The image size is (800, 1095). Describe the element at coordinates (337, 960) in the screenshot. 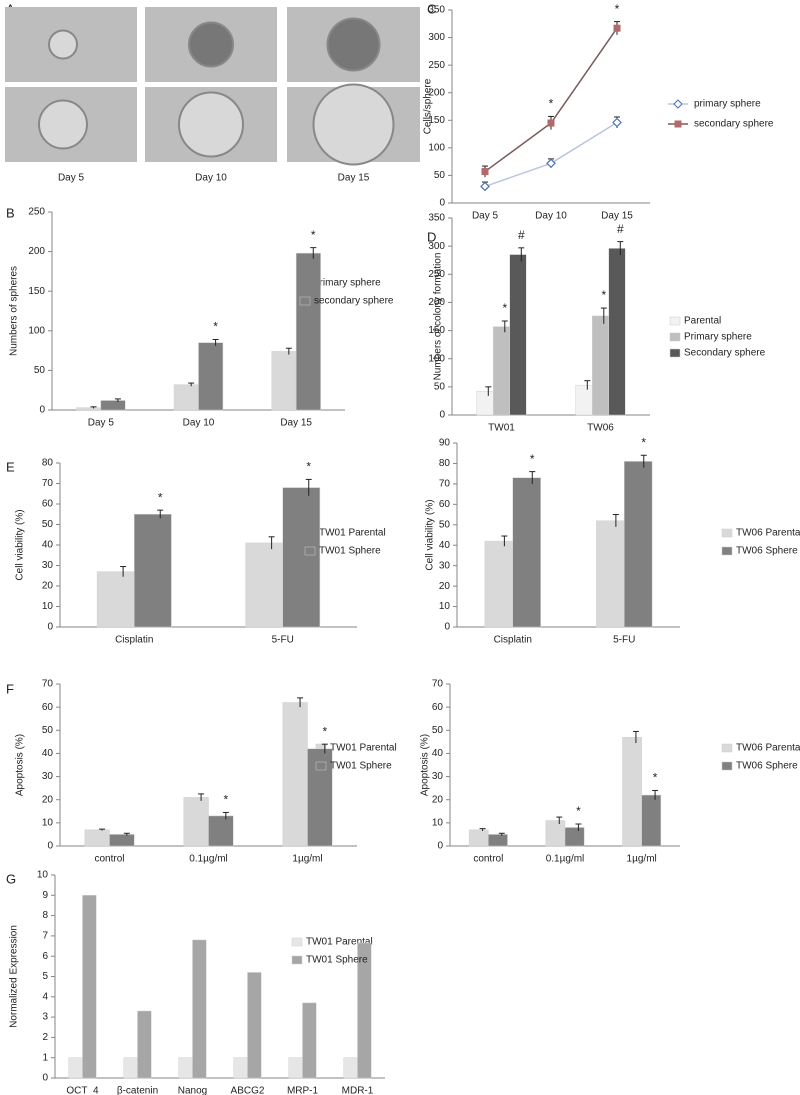

I see `legend-label: TW01 Sphere` at that location.